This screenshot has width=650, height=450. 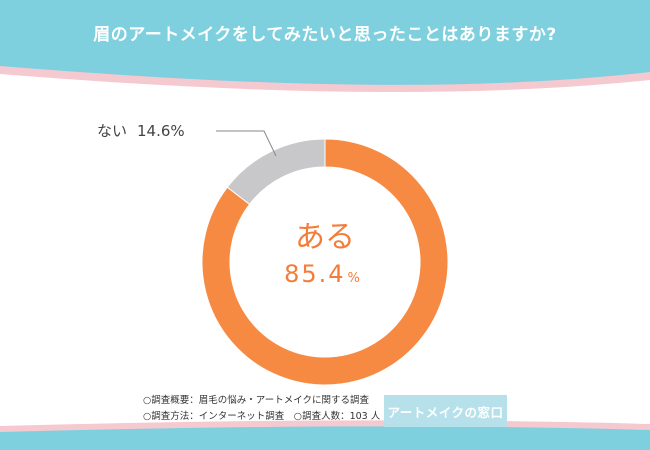 I want to click on donut-slice-no, so click(x=276, y=171).